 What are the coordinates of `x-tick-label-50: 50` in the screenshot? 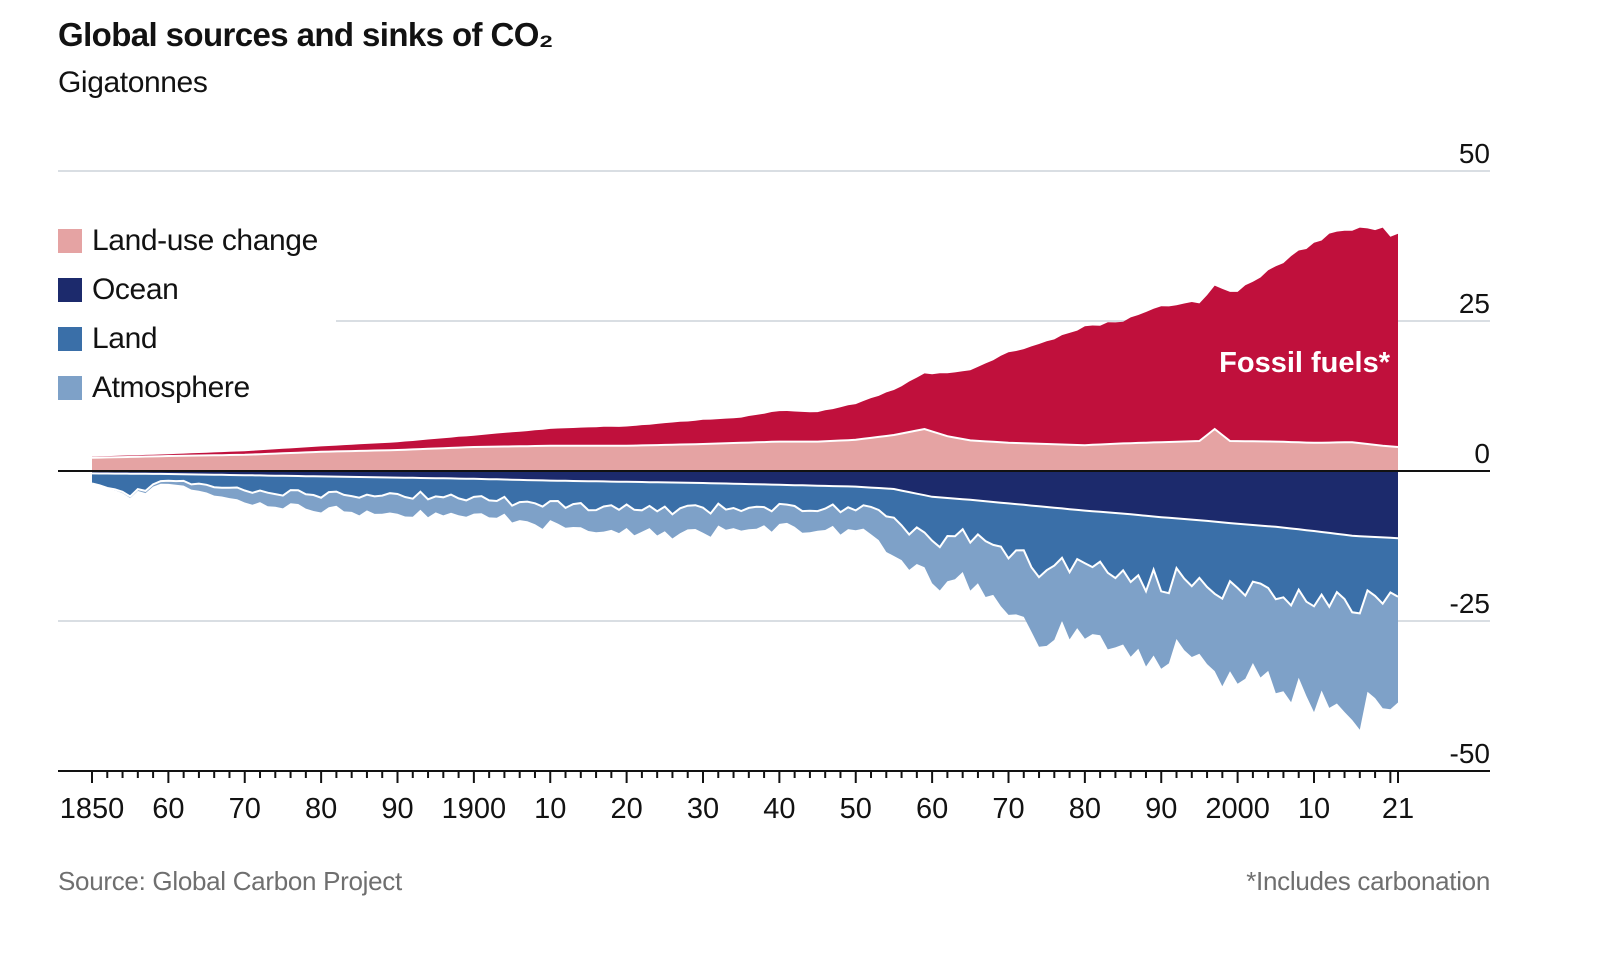 It's located at (856, 809).